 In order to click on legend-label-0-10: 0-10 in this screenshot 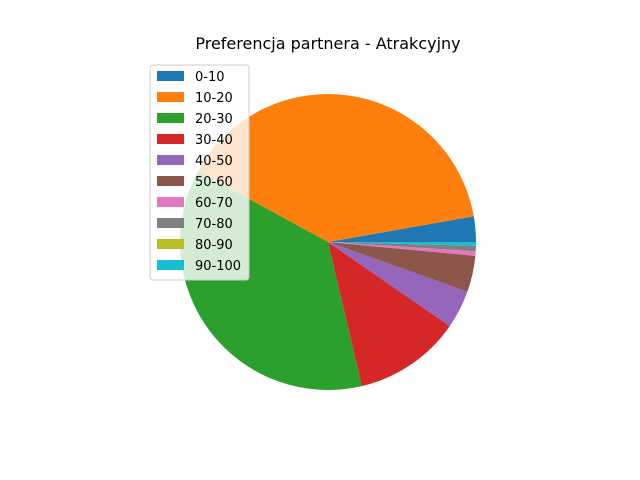, I will do `click(210, 77)`.